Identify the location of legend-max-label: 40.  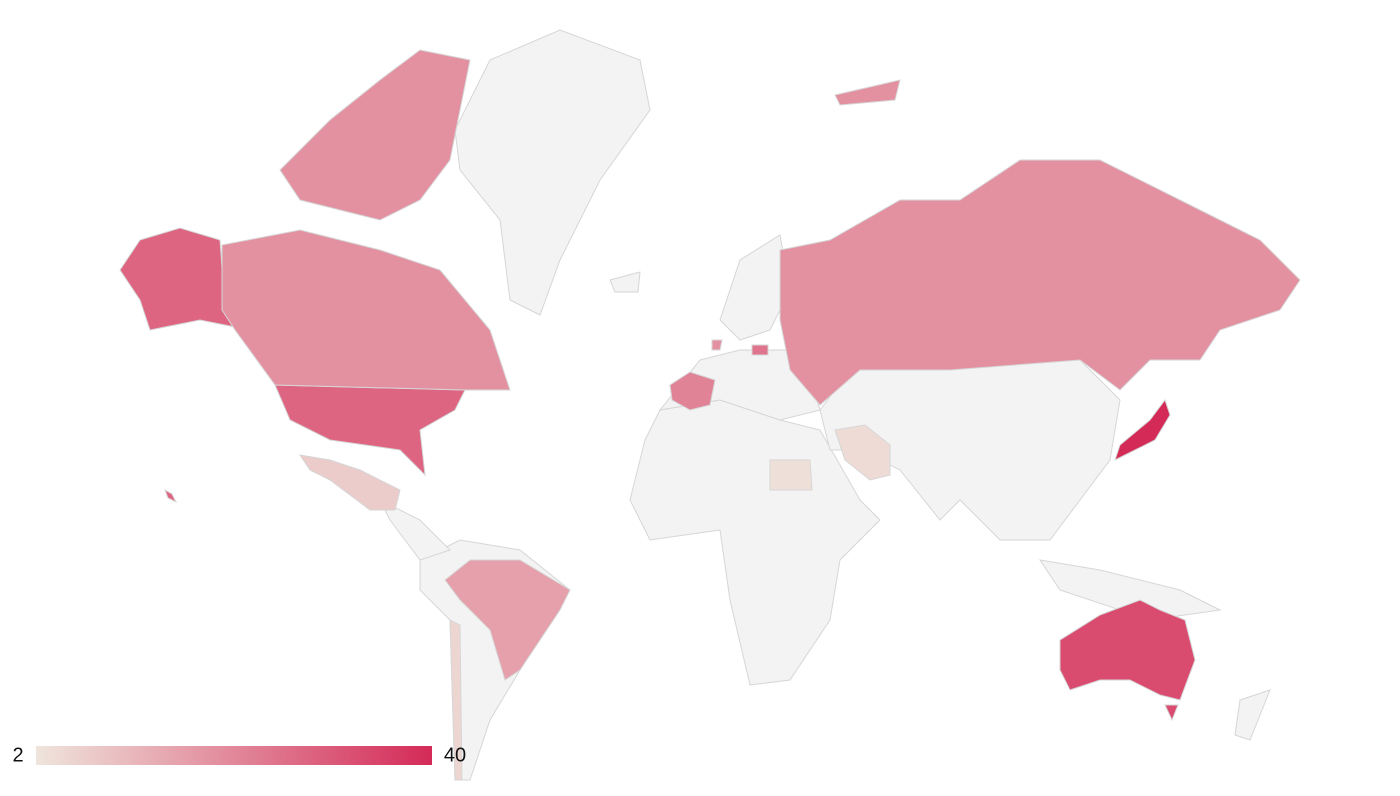
(455, 755).